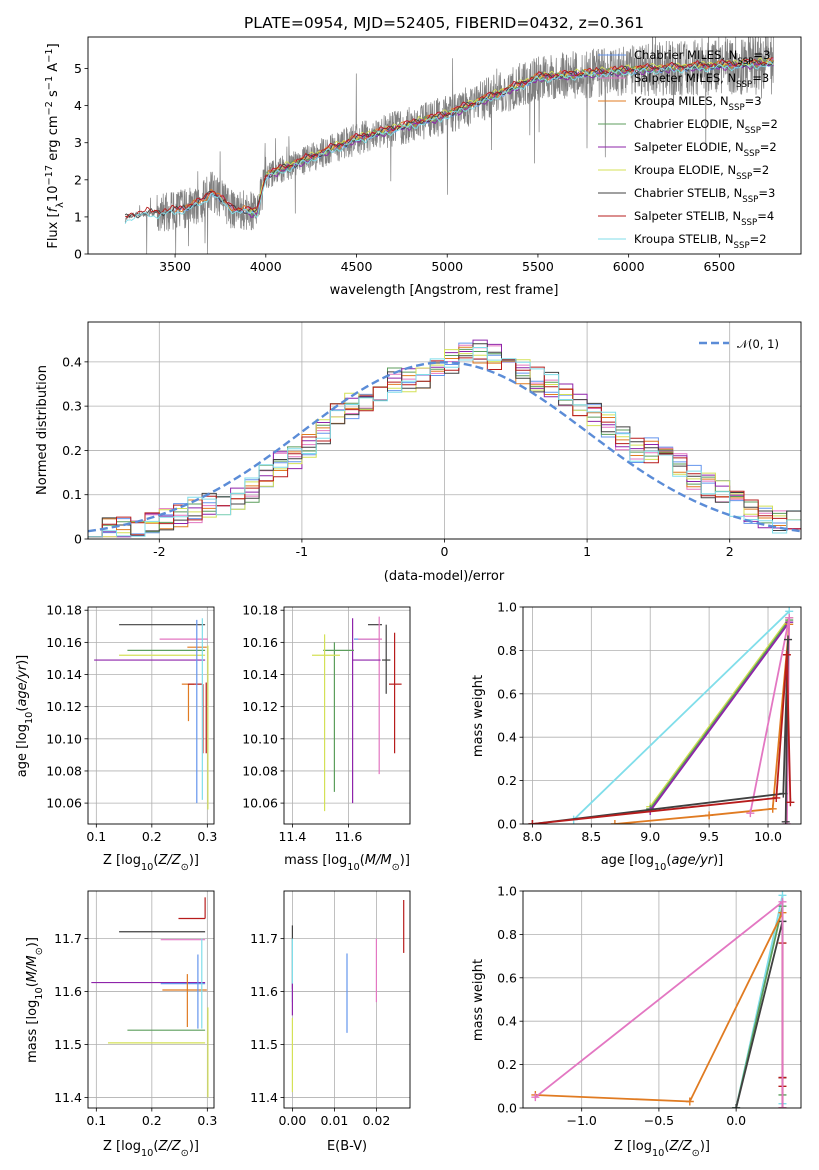 The height and width of the screenshot is (1170, 819). Describe the element at coordinates (444, 447) in the screenshot. I see `normal-reference-curve` at that location.